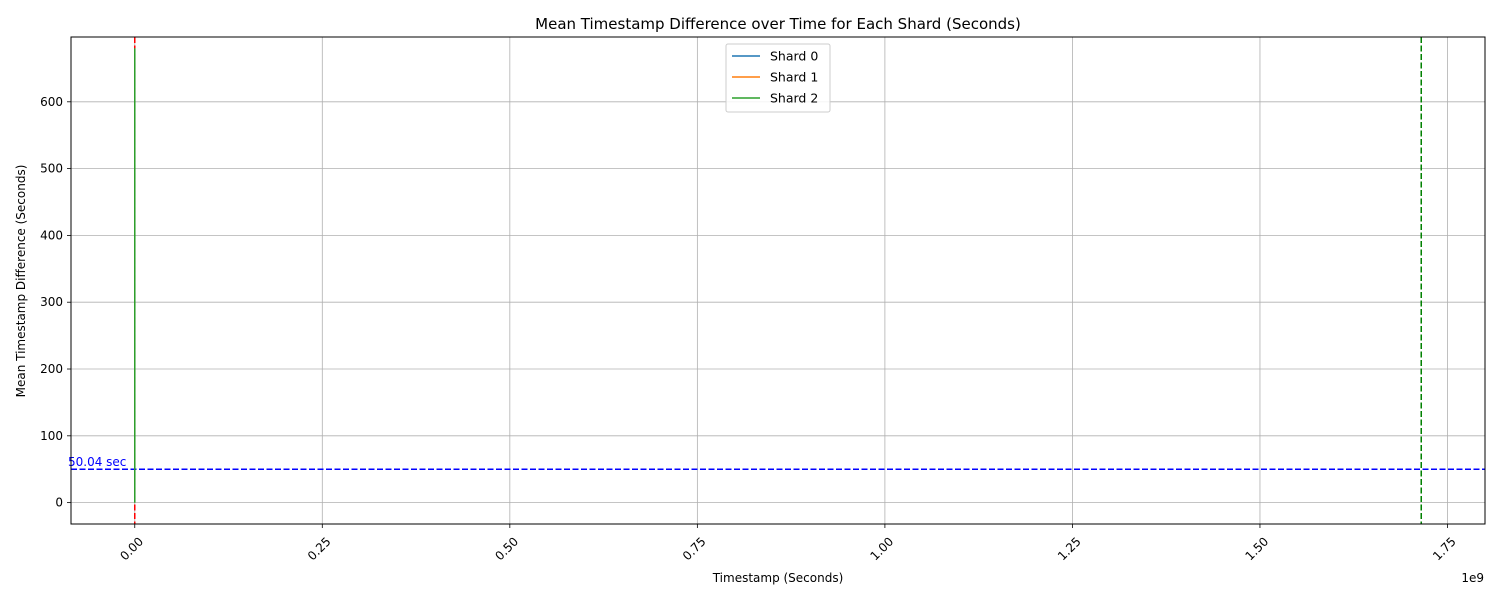 This screenshot has width=1500, height=600. I want to click on x-axis-offset-label: 1e9, so click(1472, 578).